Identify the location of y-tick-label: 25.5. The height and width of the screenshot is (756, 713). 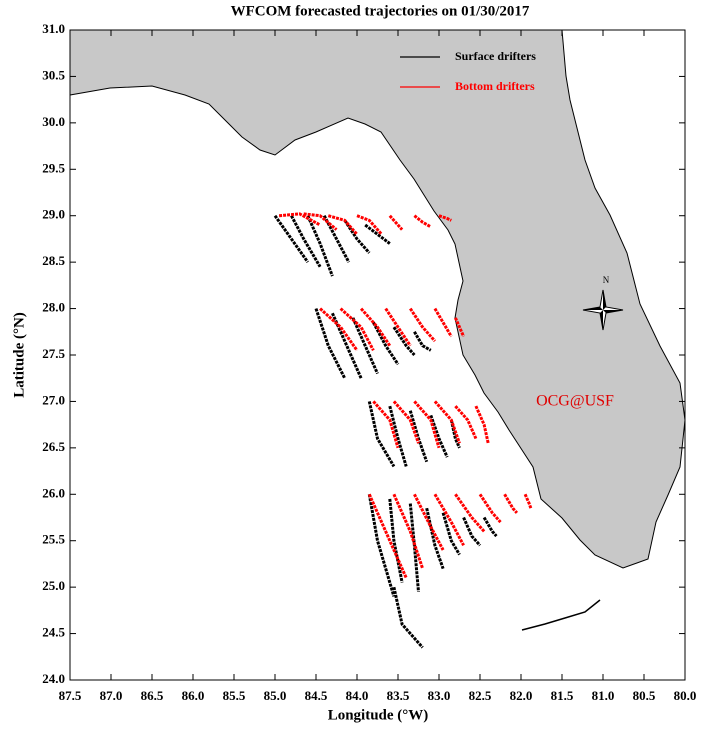
(53, 539).